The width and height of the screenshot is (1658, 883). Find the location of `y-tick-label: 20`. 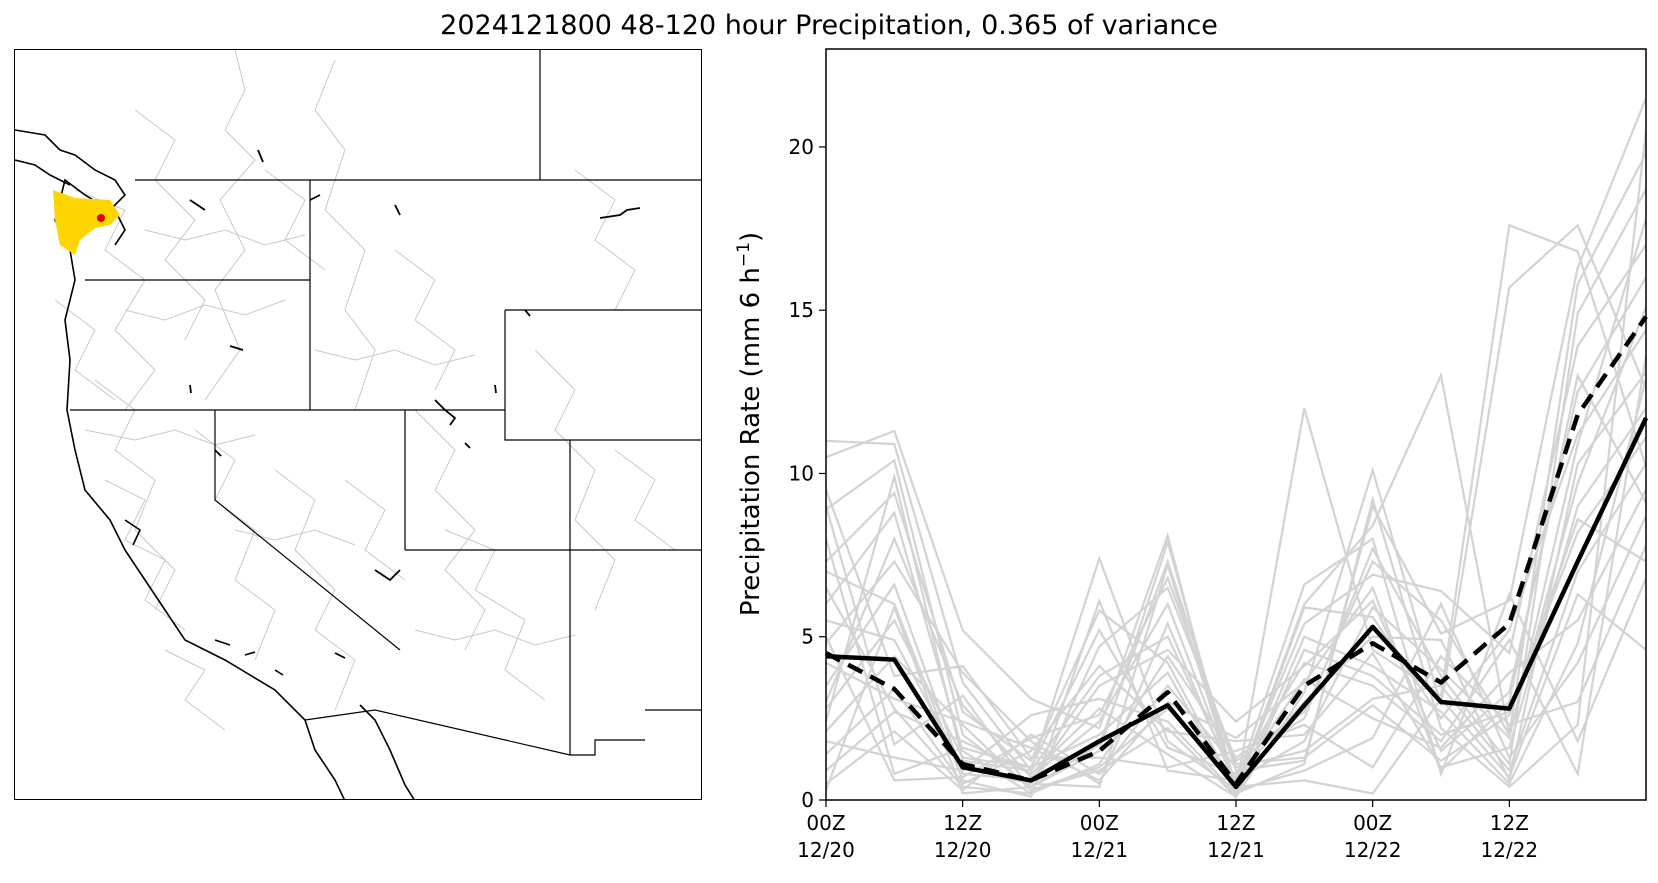

y-tick-label: 20 is located at coordinates (801, 147).